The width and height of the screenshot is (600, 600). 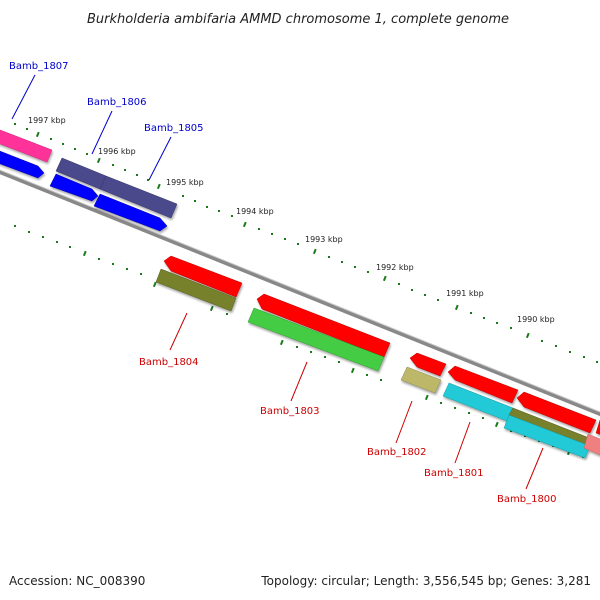 I want to click on gene-bamb-1802-red-arrow, so click(x=428, y=364).